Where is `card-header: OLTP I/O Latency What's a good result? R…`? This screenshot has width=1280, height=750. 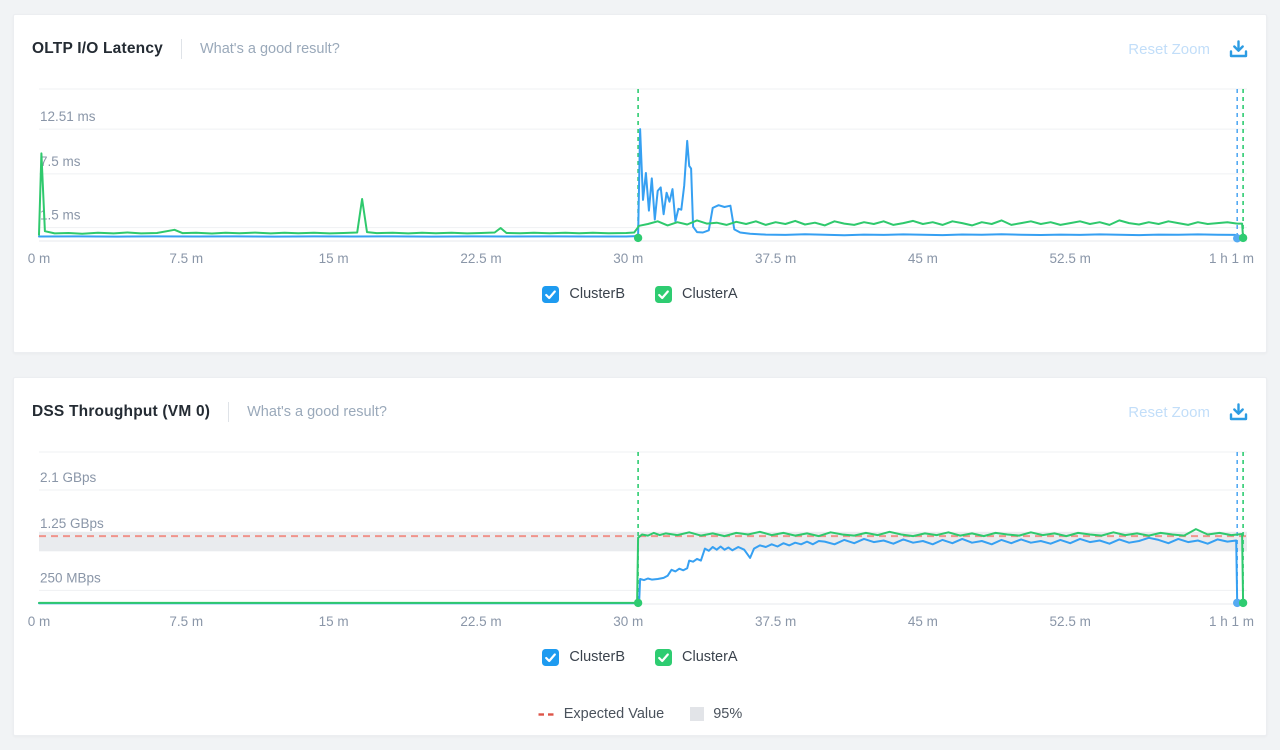
card-header: OLTP I/O Latency What's a good result? R… is located at coordinates (640, 49).